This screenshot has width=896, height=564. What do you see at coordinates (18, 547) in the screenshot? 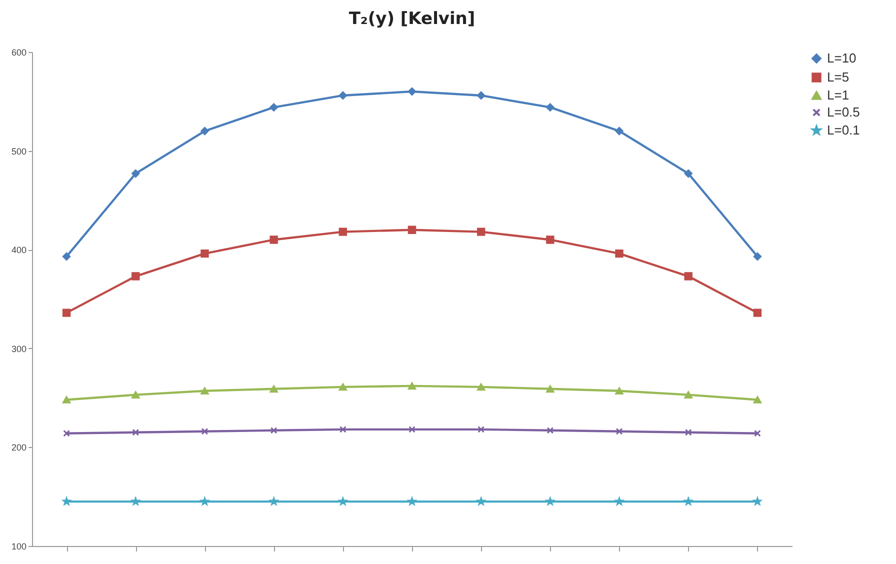
I see `y-tick-label: 100` at bounding box center [18, 547].